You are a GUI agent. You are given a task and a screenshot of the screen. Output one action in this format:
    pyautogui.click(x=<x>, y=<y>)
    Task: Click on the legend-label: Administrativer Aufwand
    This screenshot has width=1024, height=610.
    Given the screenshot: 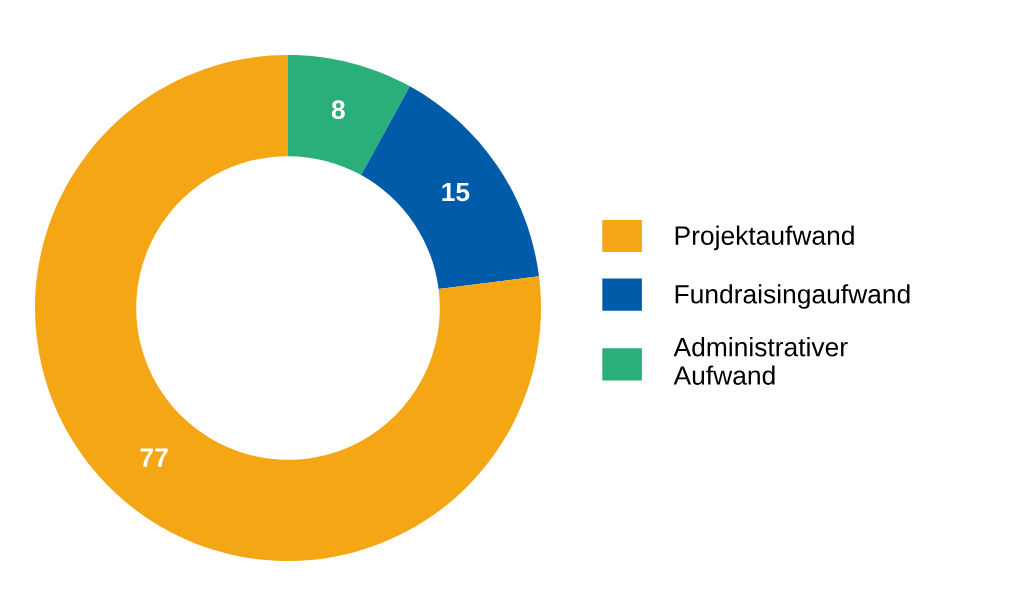 What is the action you would take?
    pyautogui.click(x=760, y=361)
    